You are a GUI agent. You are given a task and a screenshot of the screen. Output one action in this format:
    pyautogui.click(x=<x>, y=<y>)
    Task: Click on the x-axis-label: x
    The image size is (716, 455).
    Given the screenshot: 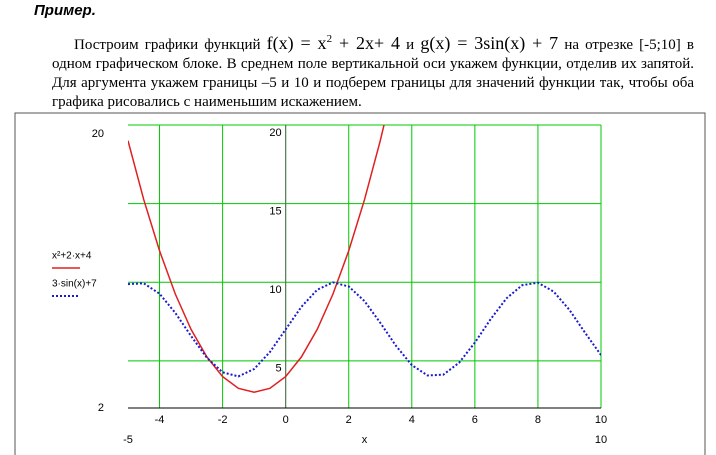 What is the action you would take?
    pyautogui.click(x=365, y=440)
    